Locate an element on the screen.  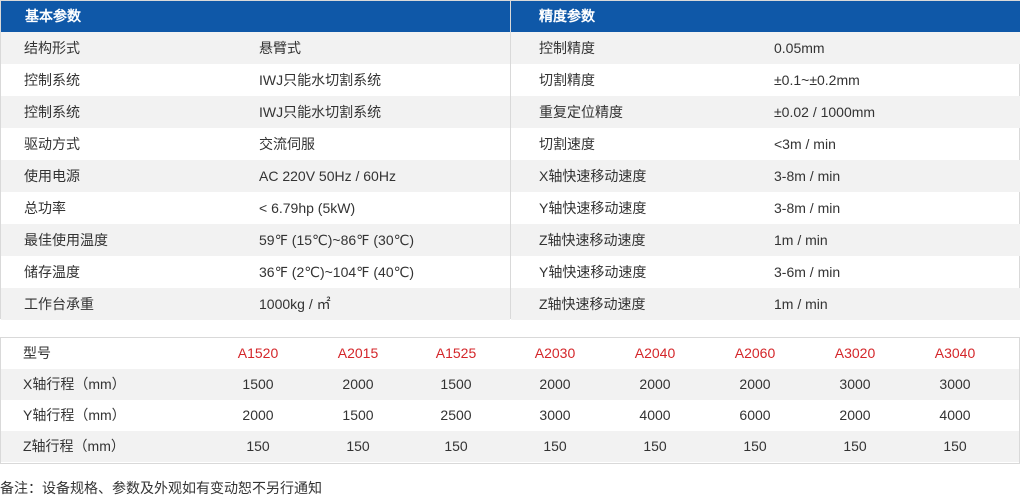
spec-value: <3m / min is located at coordinates (805, 144).